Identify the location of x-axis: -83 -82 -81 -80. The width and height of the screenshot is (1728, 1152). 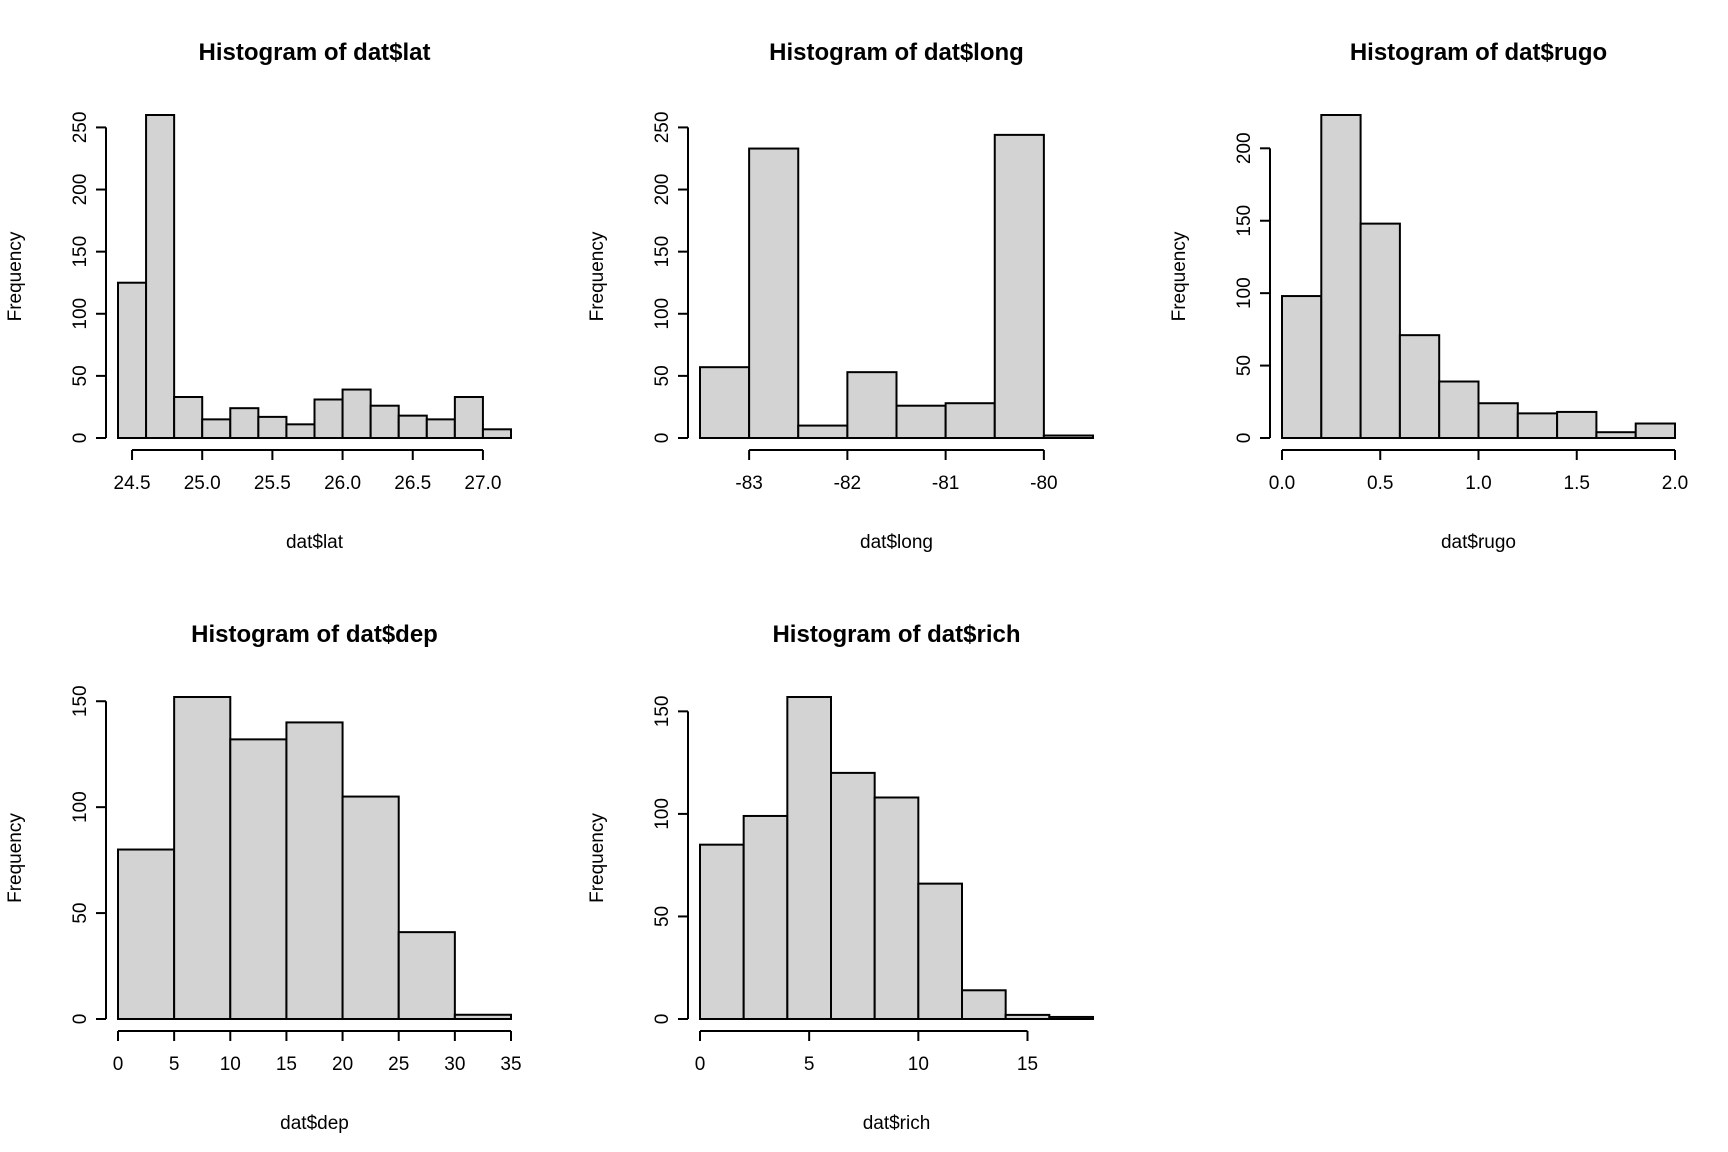
(896, 471).